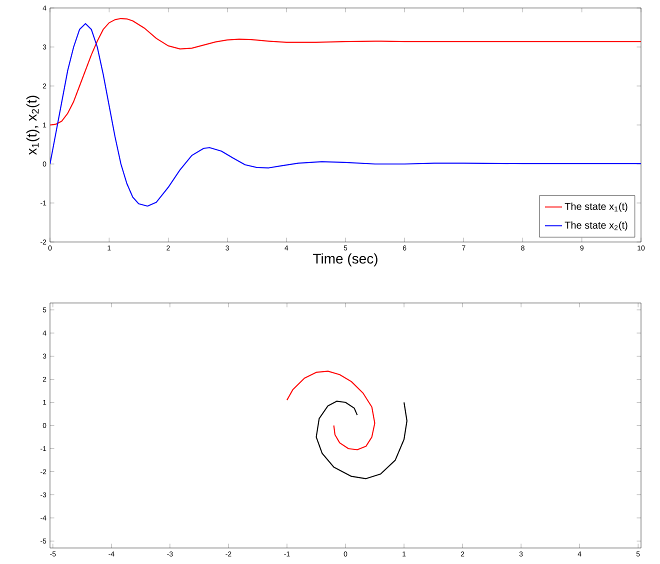 Image resolution: width=660 pixels, height=564 pixels. Describe the element at coordinates (345, 259) in the screenshot. I see `x-axis-title: Time (sec)` at that location.